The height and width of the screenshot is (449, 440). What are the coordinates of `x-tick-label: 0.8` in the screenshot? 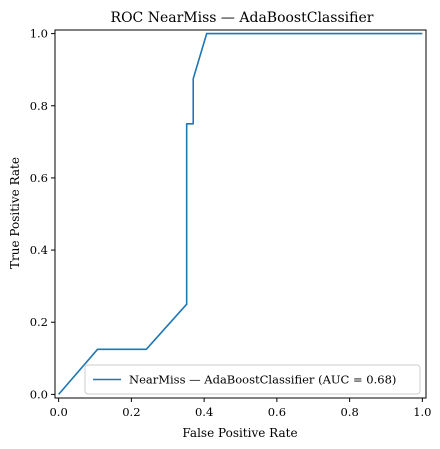 It's located at (349, 412).